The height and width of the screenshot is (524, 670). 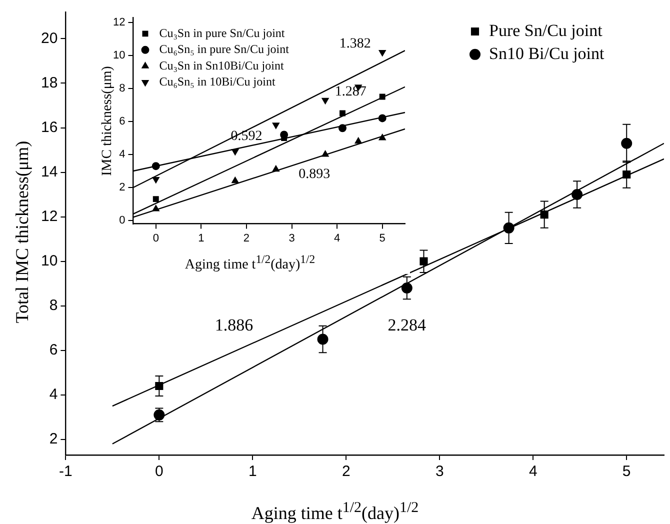 What do you see at coordinates (314, 174) in the screenshot?
I see `annotation: 0.893` at bounding box center [314, 174].